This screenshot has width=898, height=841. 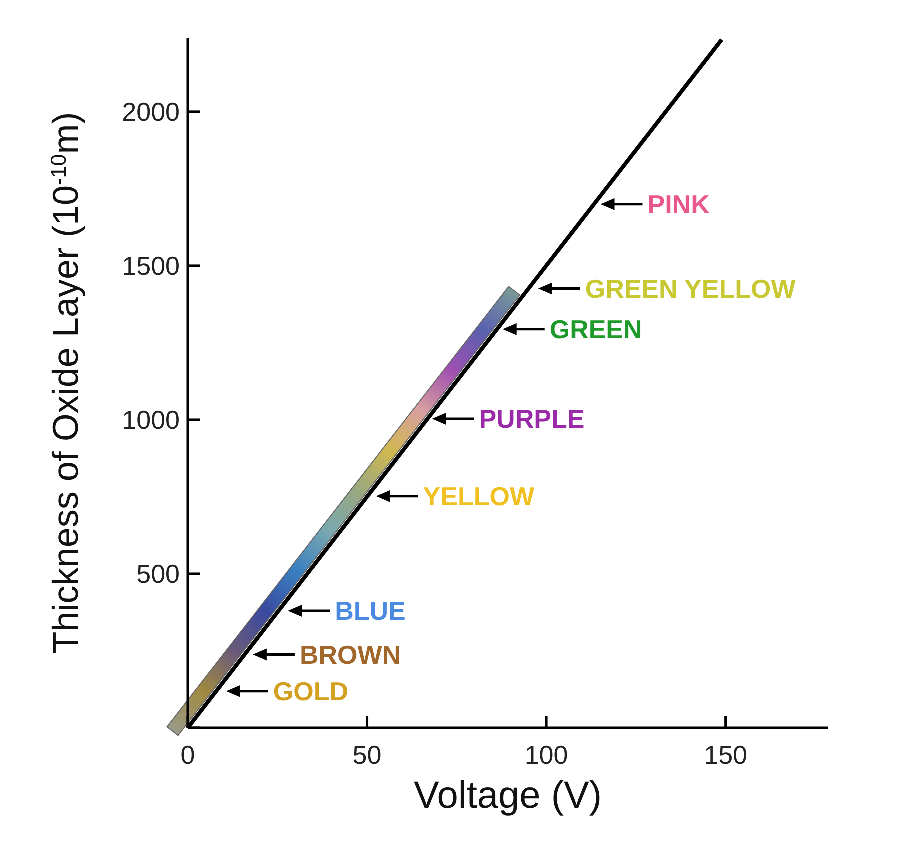 What do you see at coordinates (479, 496) in the screenshot?
I see `annotation: YELLOW` at bounding box center [479, 496].